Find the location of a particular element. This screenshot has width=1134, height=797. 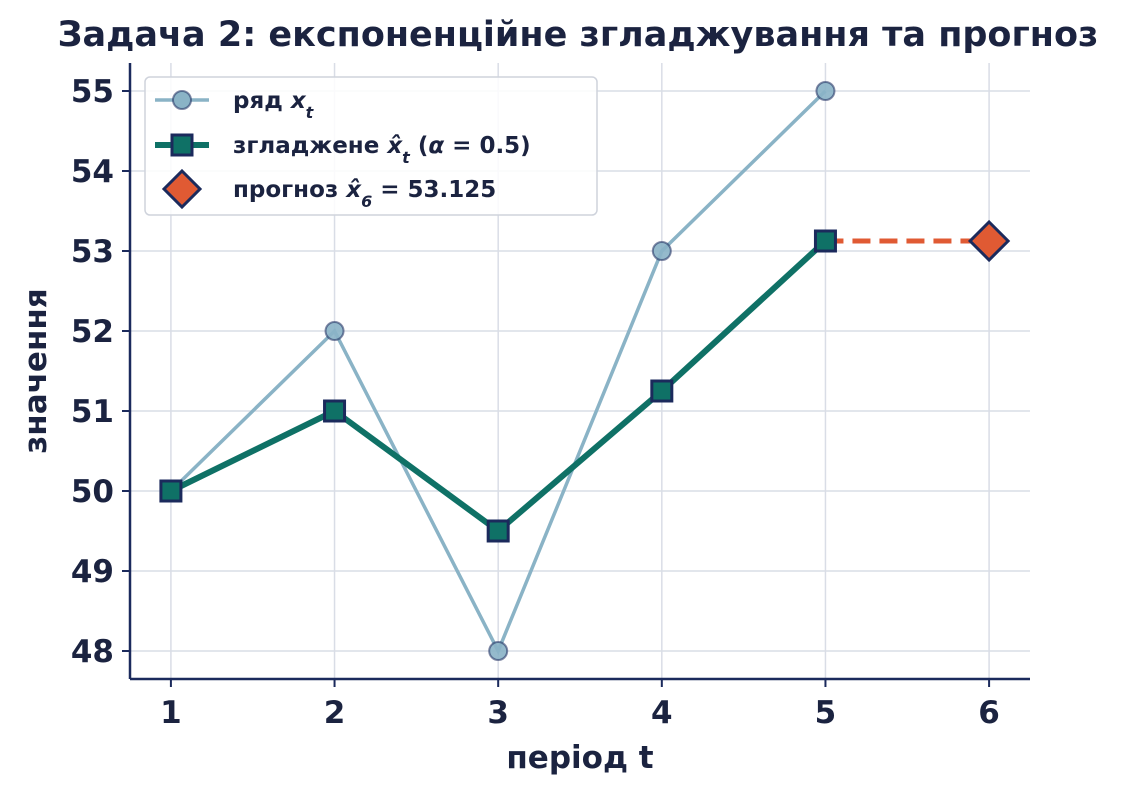

x-tick-label: 4 is located at coordinates (662, 713).